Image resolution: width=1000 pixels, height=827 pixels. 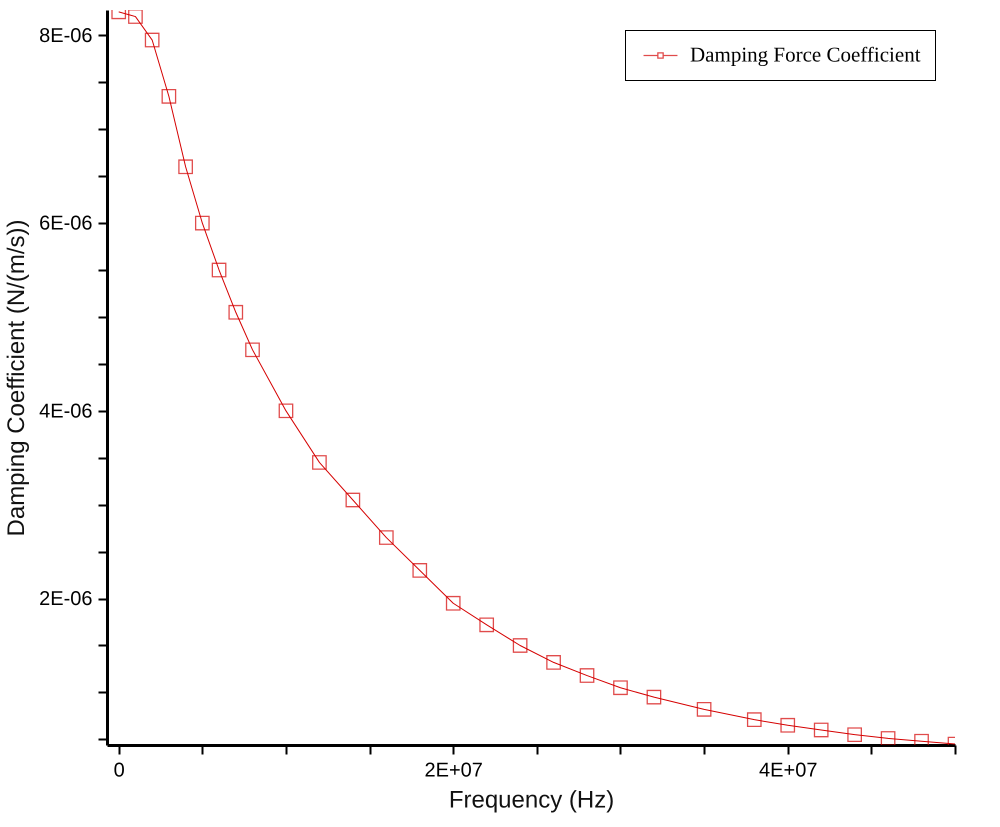 What do you see at coordinates (788, 771) in the screenshot?
I see `x-tick-label: 4E+07` at bounding box center [788, 771].